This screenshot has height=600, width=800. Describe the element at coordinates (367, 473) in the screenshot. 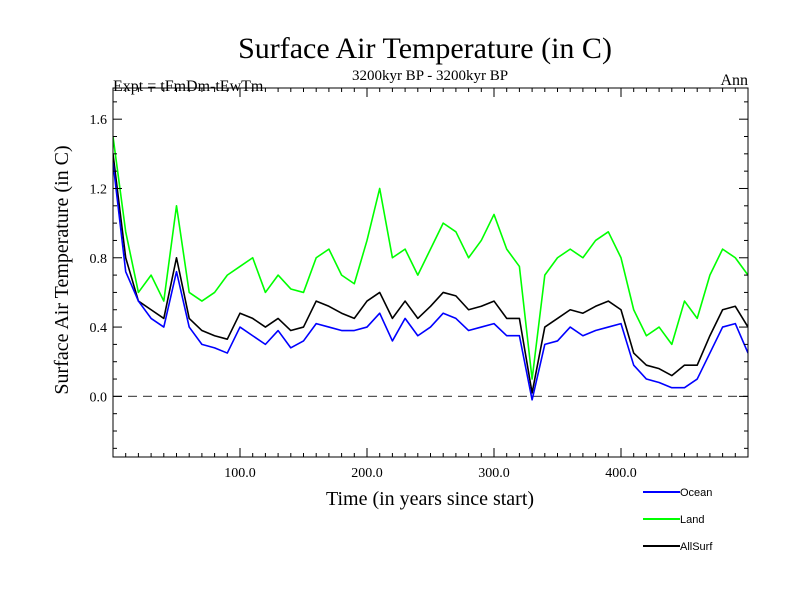

I see `x-tick-label: 200.0` at that location.